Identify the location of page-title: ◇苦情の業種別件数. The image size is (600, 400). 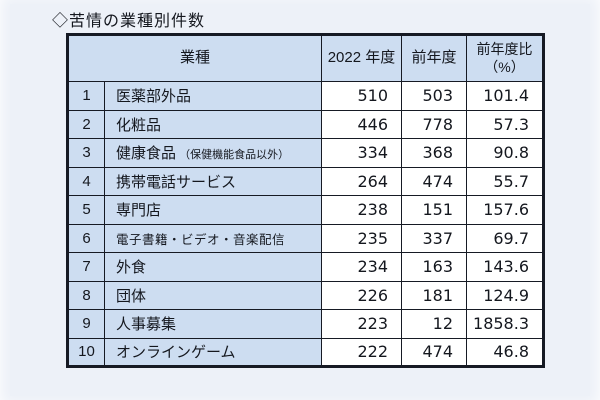
(129, 21).